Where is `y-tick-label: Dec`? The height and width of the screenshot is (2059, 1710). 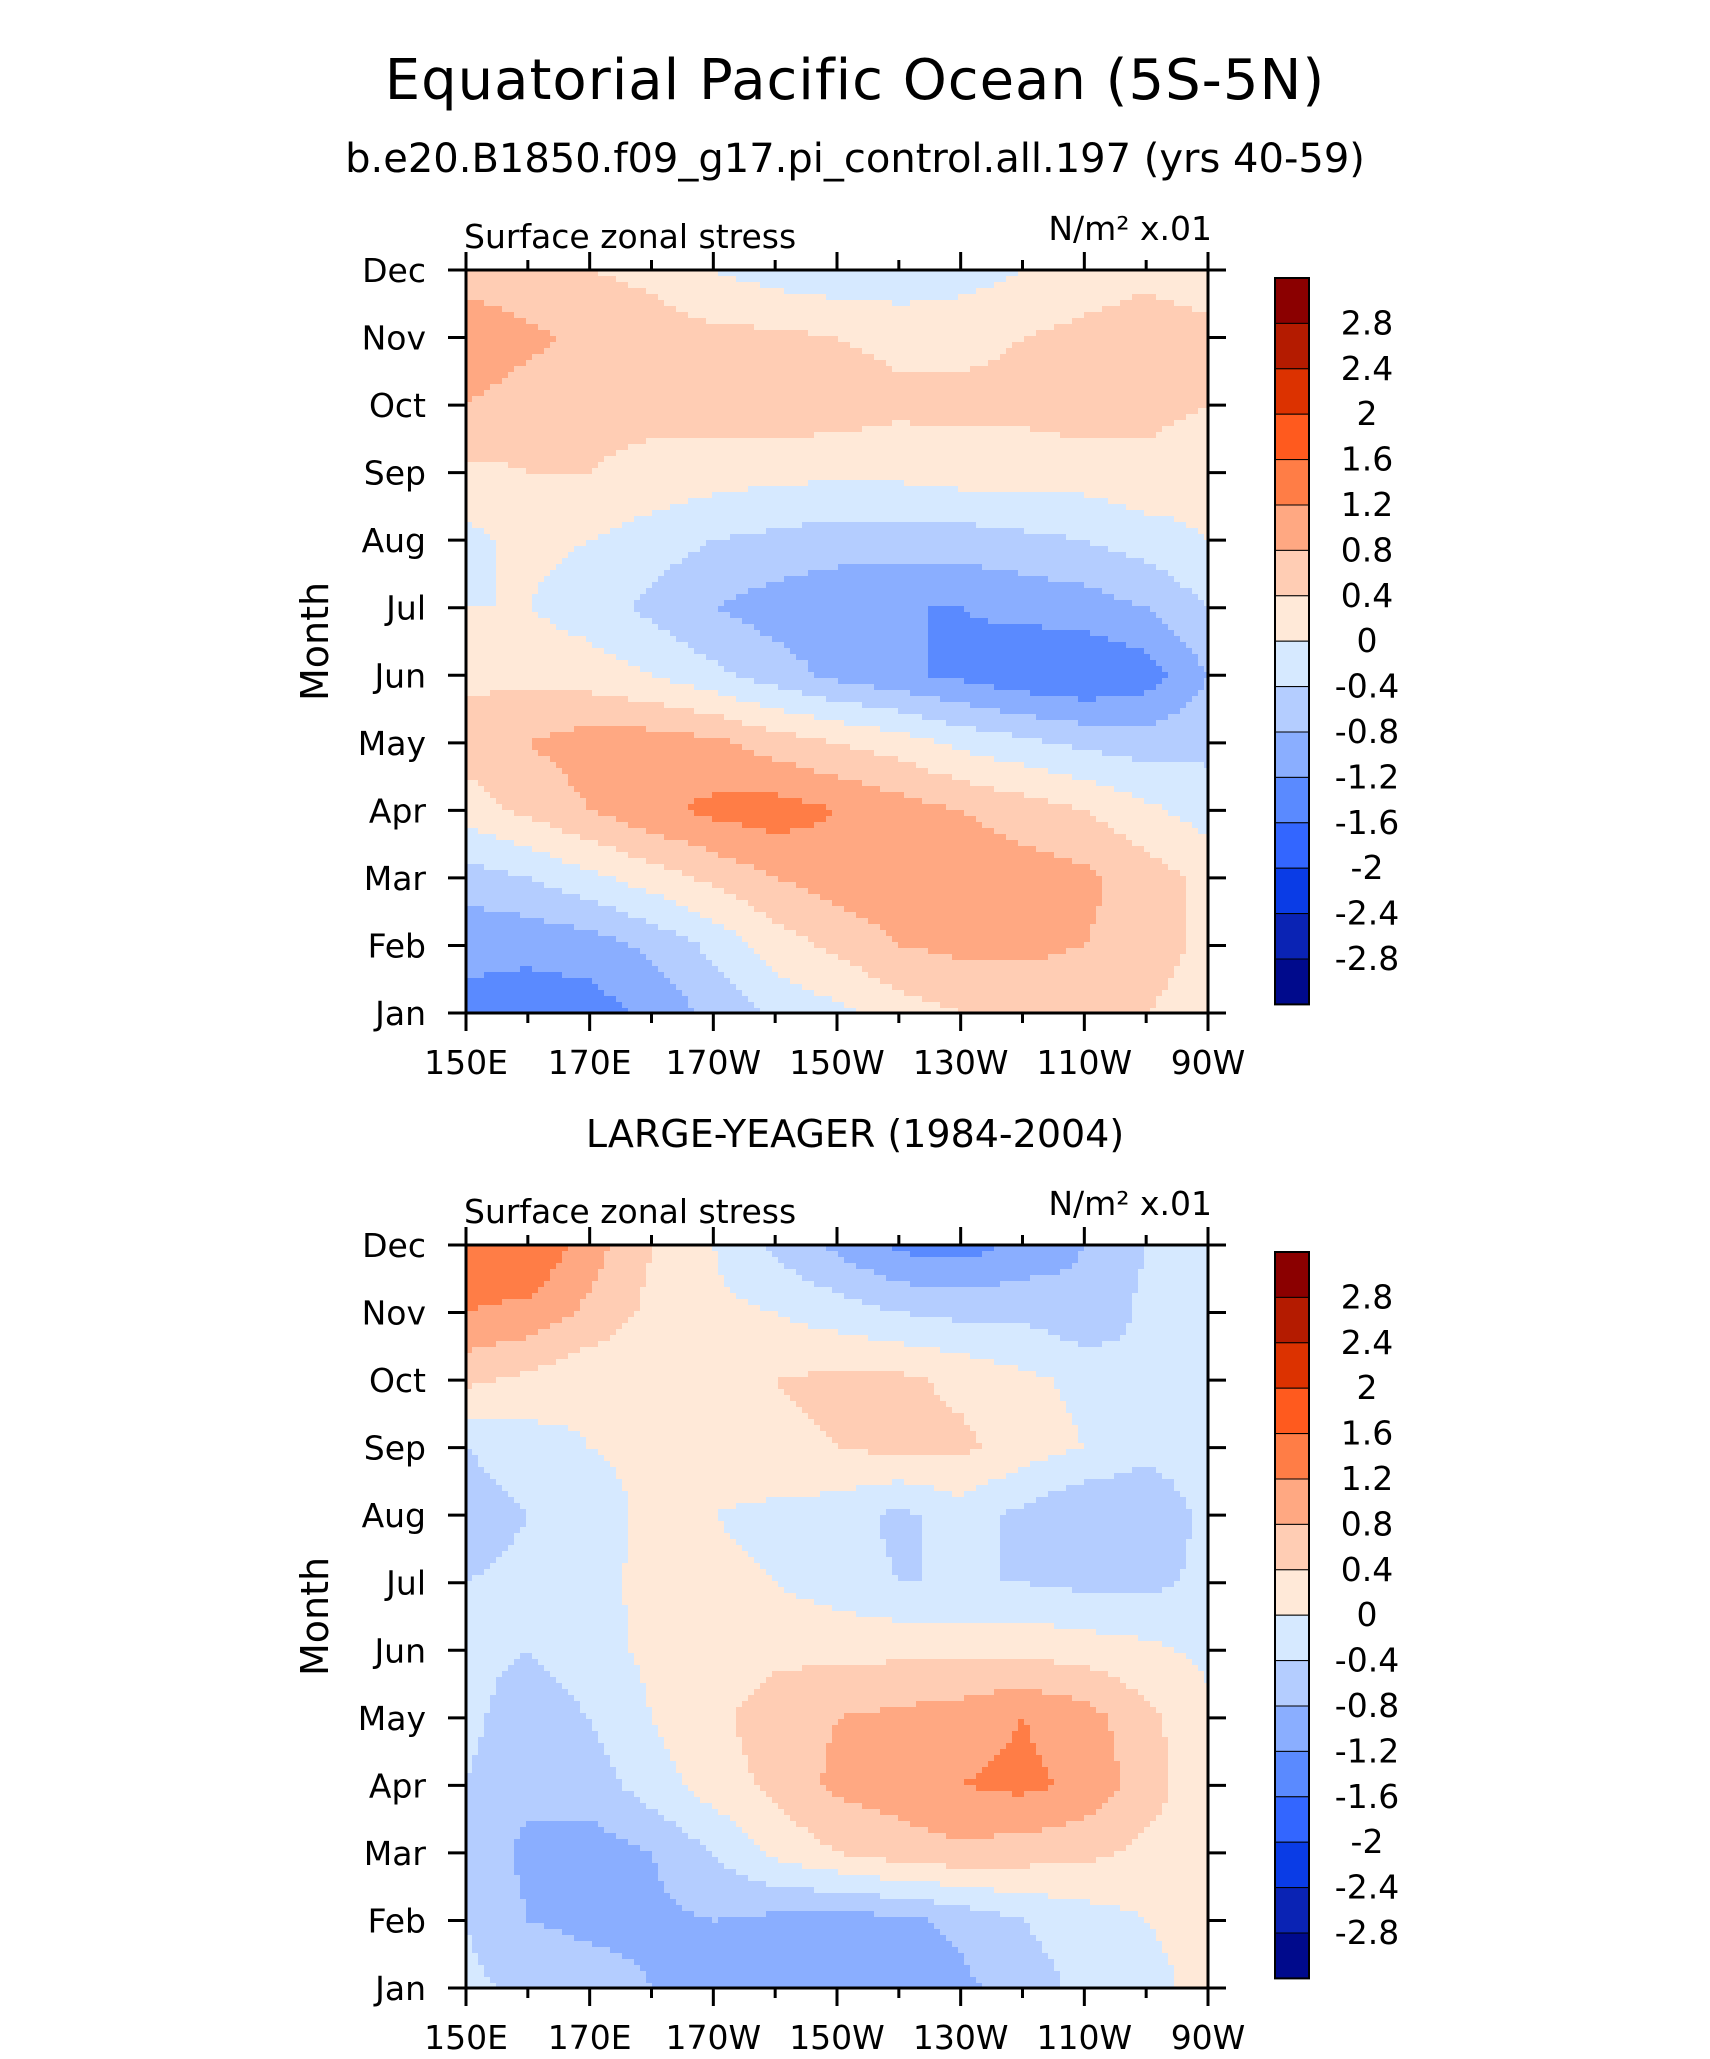
y-tick-label: Dec is located at coordinates (394, 270).